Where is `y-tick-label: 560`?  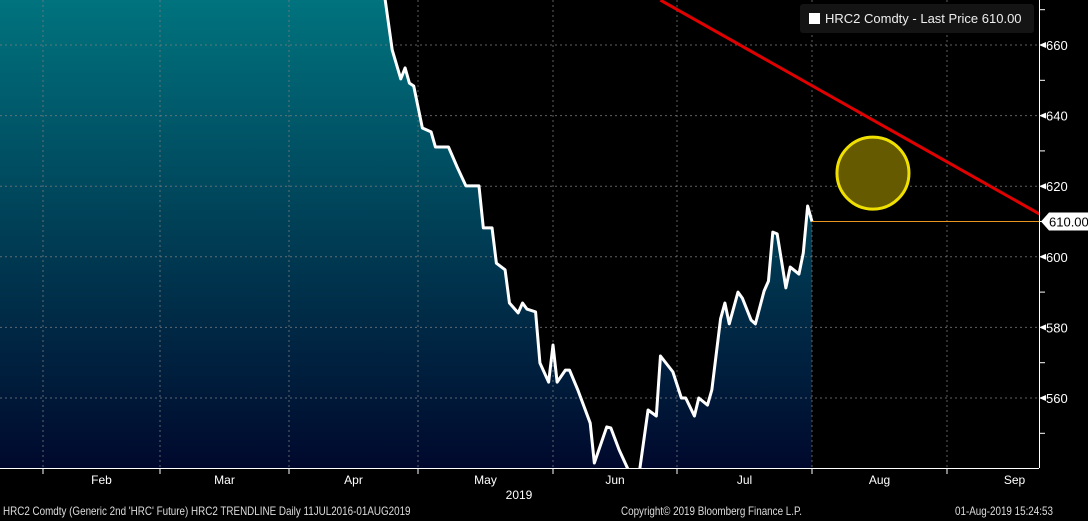 y-tick-label: 560 is located at coordinates (1057, 398).